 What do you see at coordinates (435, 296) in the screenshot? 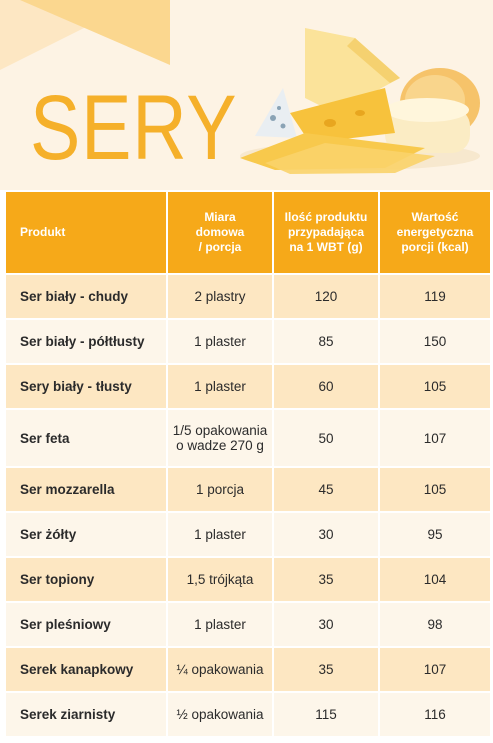
I see `table-cell: 119` at bounding box center [435, 296].